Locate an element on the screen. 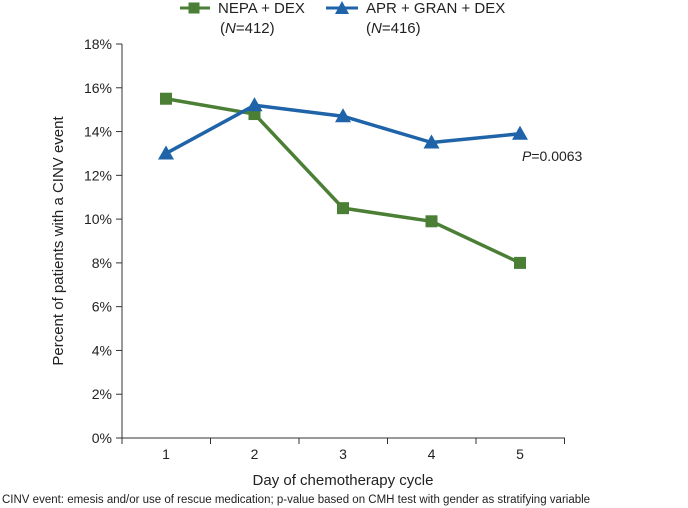 The height and width of the screenshot is (508, 688). y-tick-label: 10% is located at coordinates (98, 219).